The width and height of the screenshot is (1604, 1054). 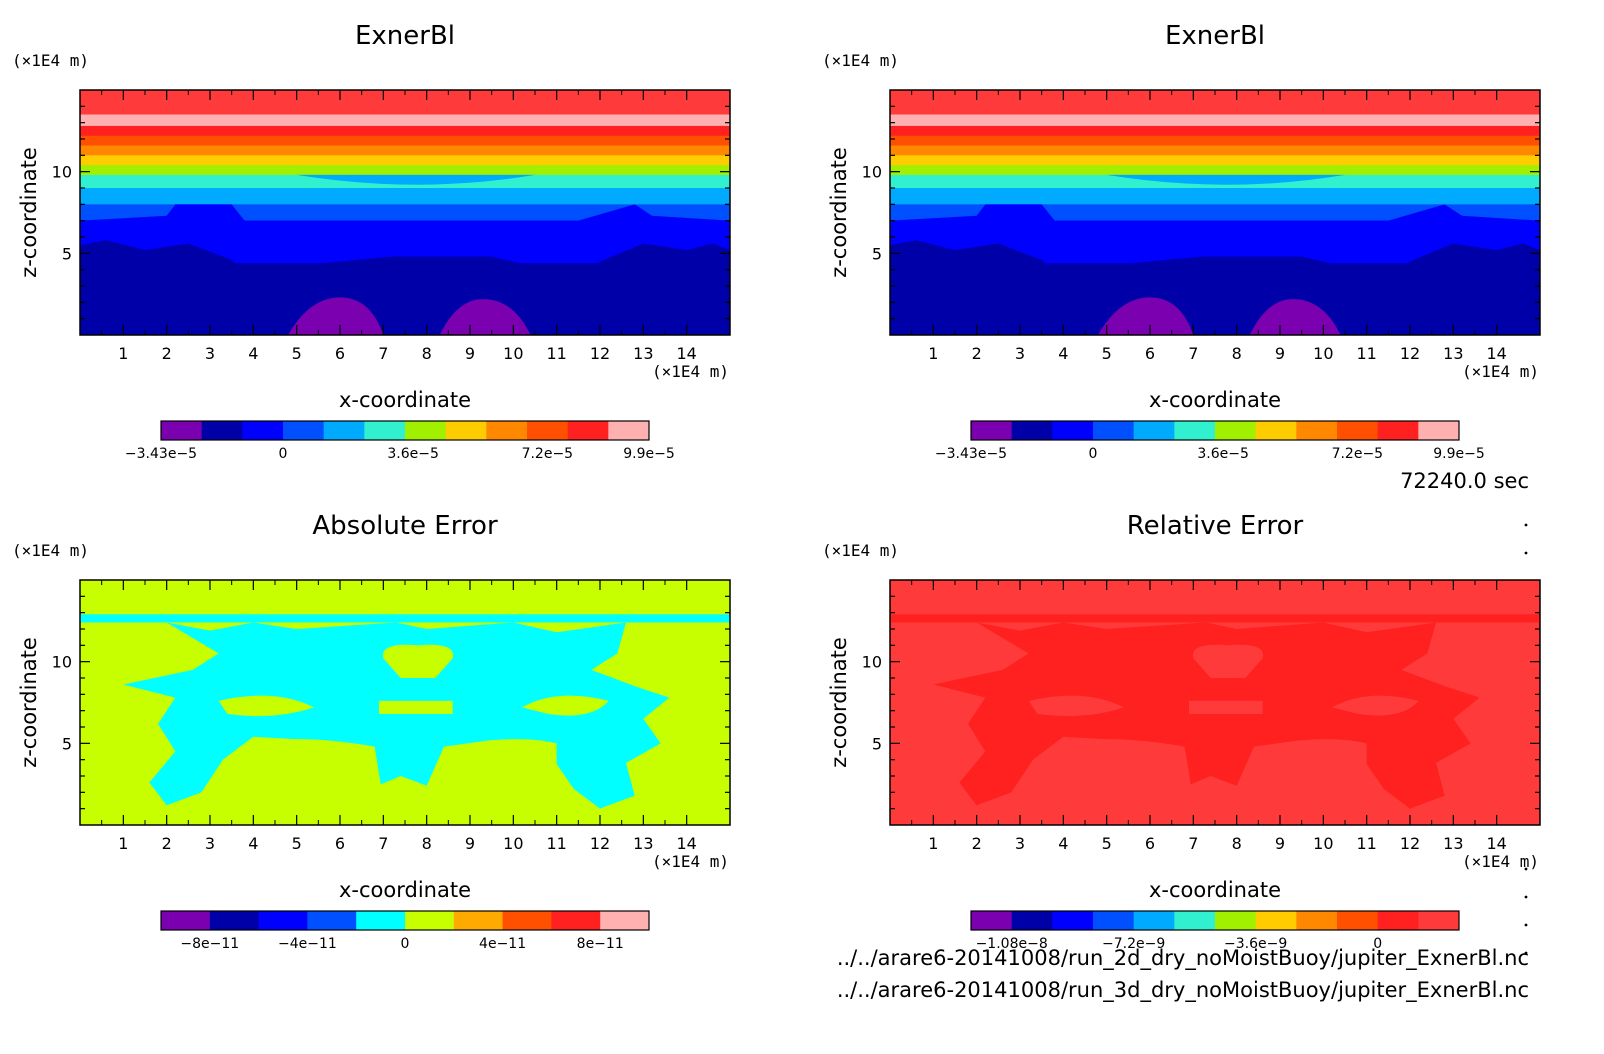 I want to click on colorbar-tick-label: −7.2e−9, so click(x=1133, y=944).